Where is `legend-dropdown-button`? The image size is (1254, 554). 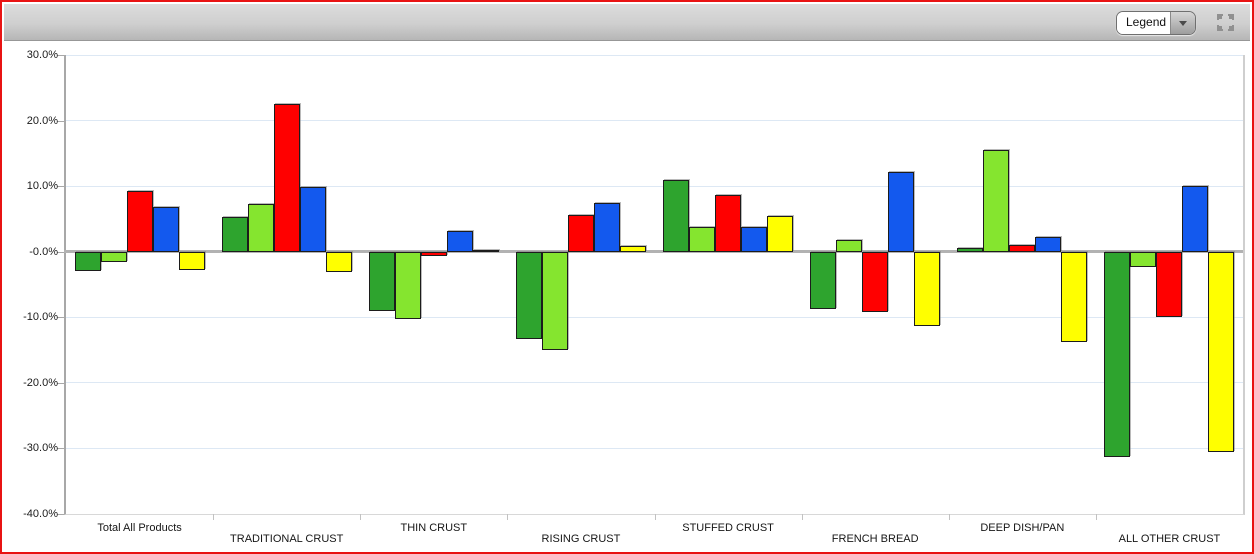
legend-dropdown-button is located at coordinates (1182, 23).